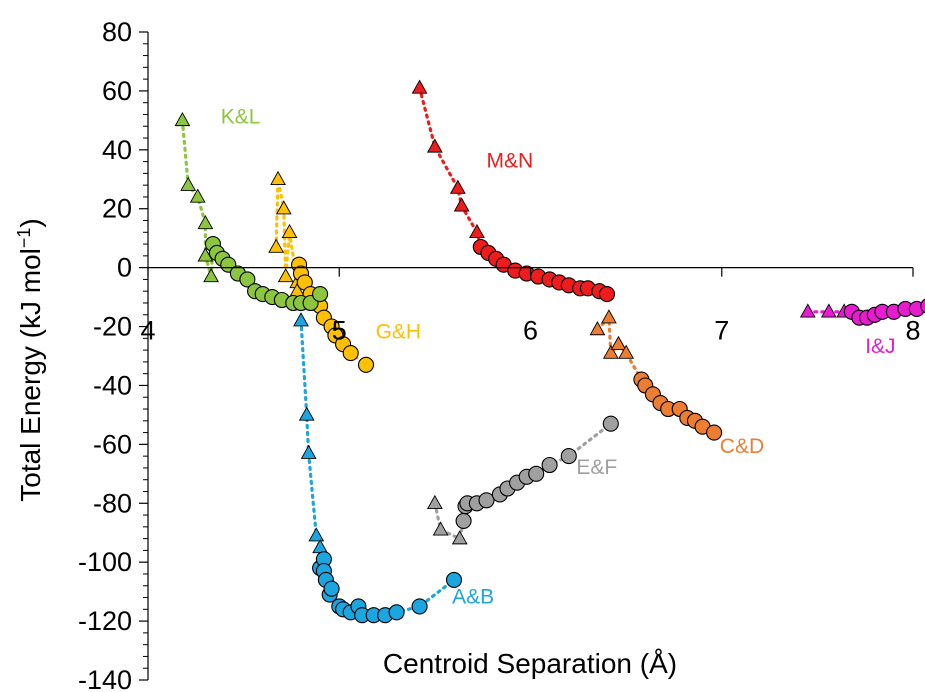 The height and width of the screenshot is (692, 925). I want to click on y-tick-label-2: 40, so click(117, 150).